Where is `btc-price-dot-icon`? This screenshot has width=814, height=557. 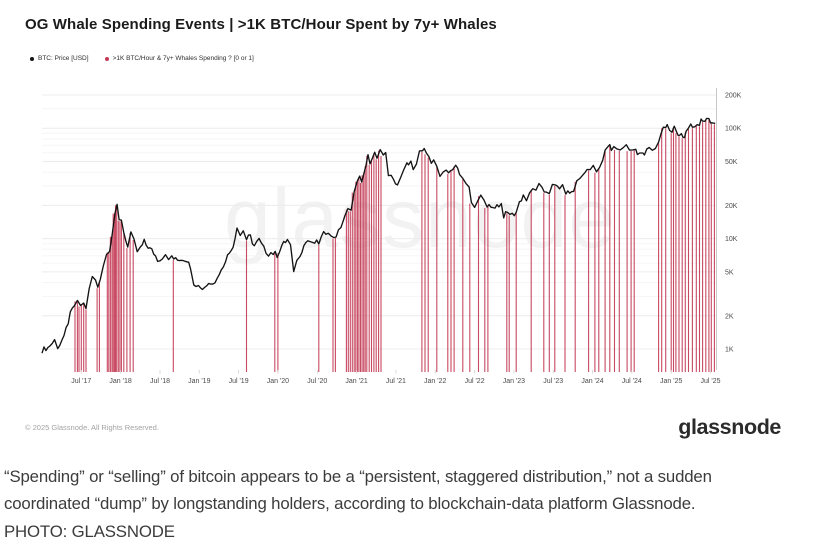
btc-price-dot-icon is located at coordinates (32, 58).